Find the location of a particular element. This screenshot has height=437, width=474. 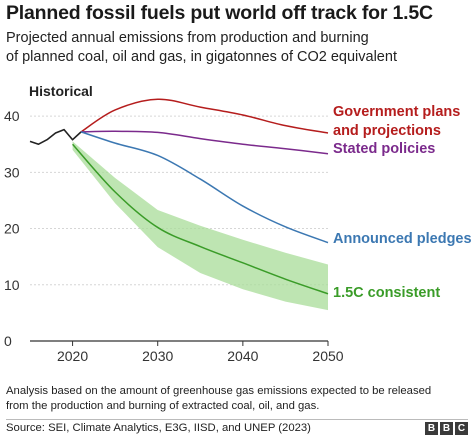

label-government-plans: and projections is located at coordinates (387, 131).